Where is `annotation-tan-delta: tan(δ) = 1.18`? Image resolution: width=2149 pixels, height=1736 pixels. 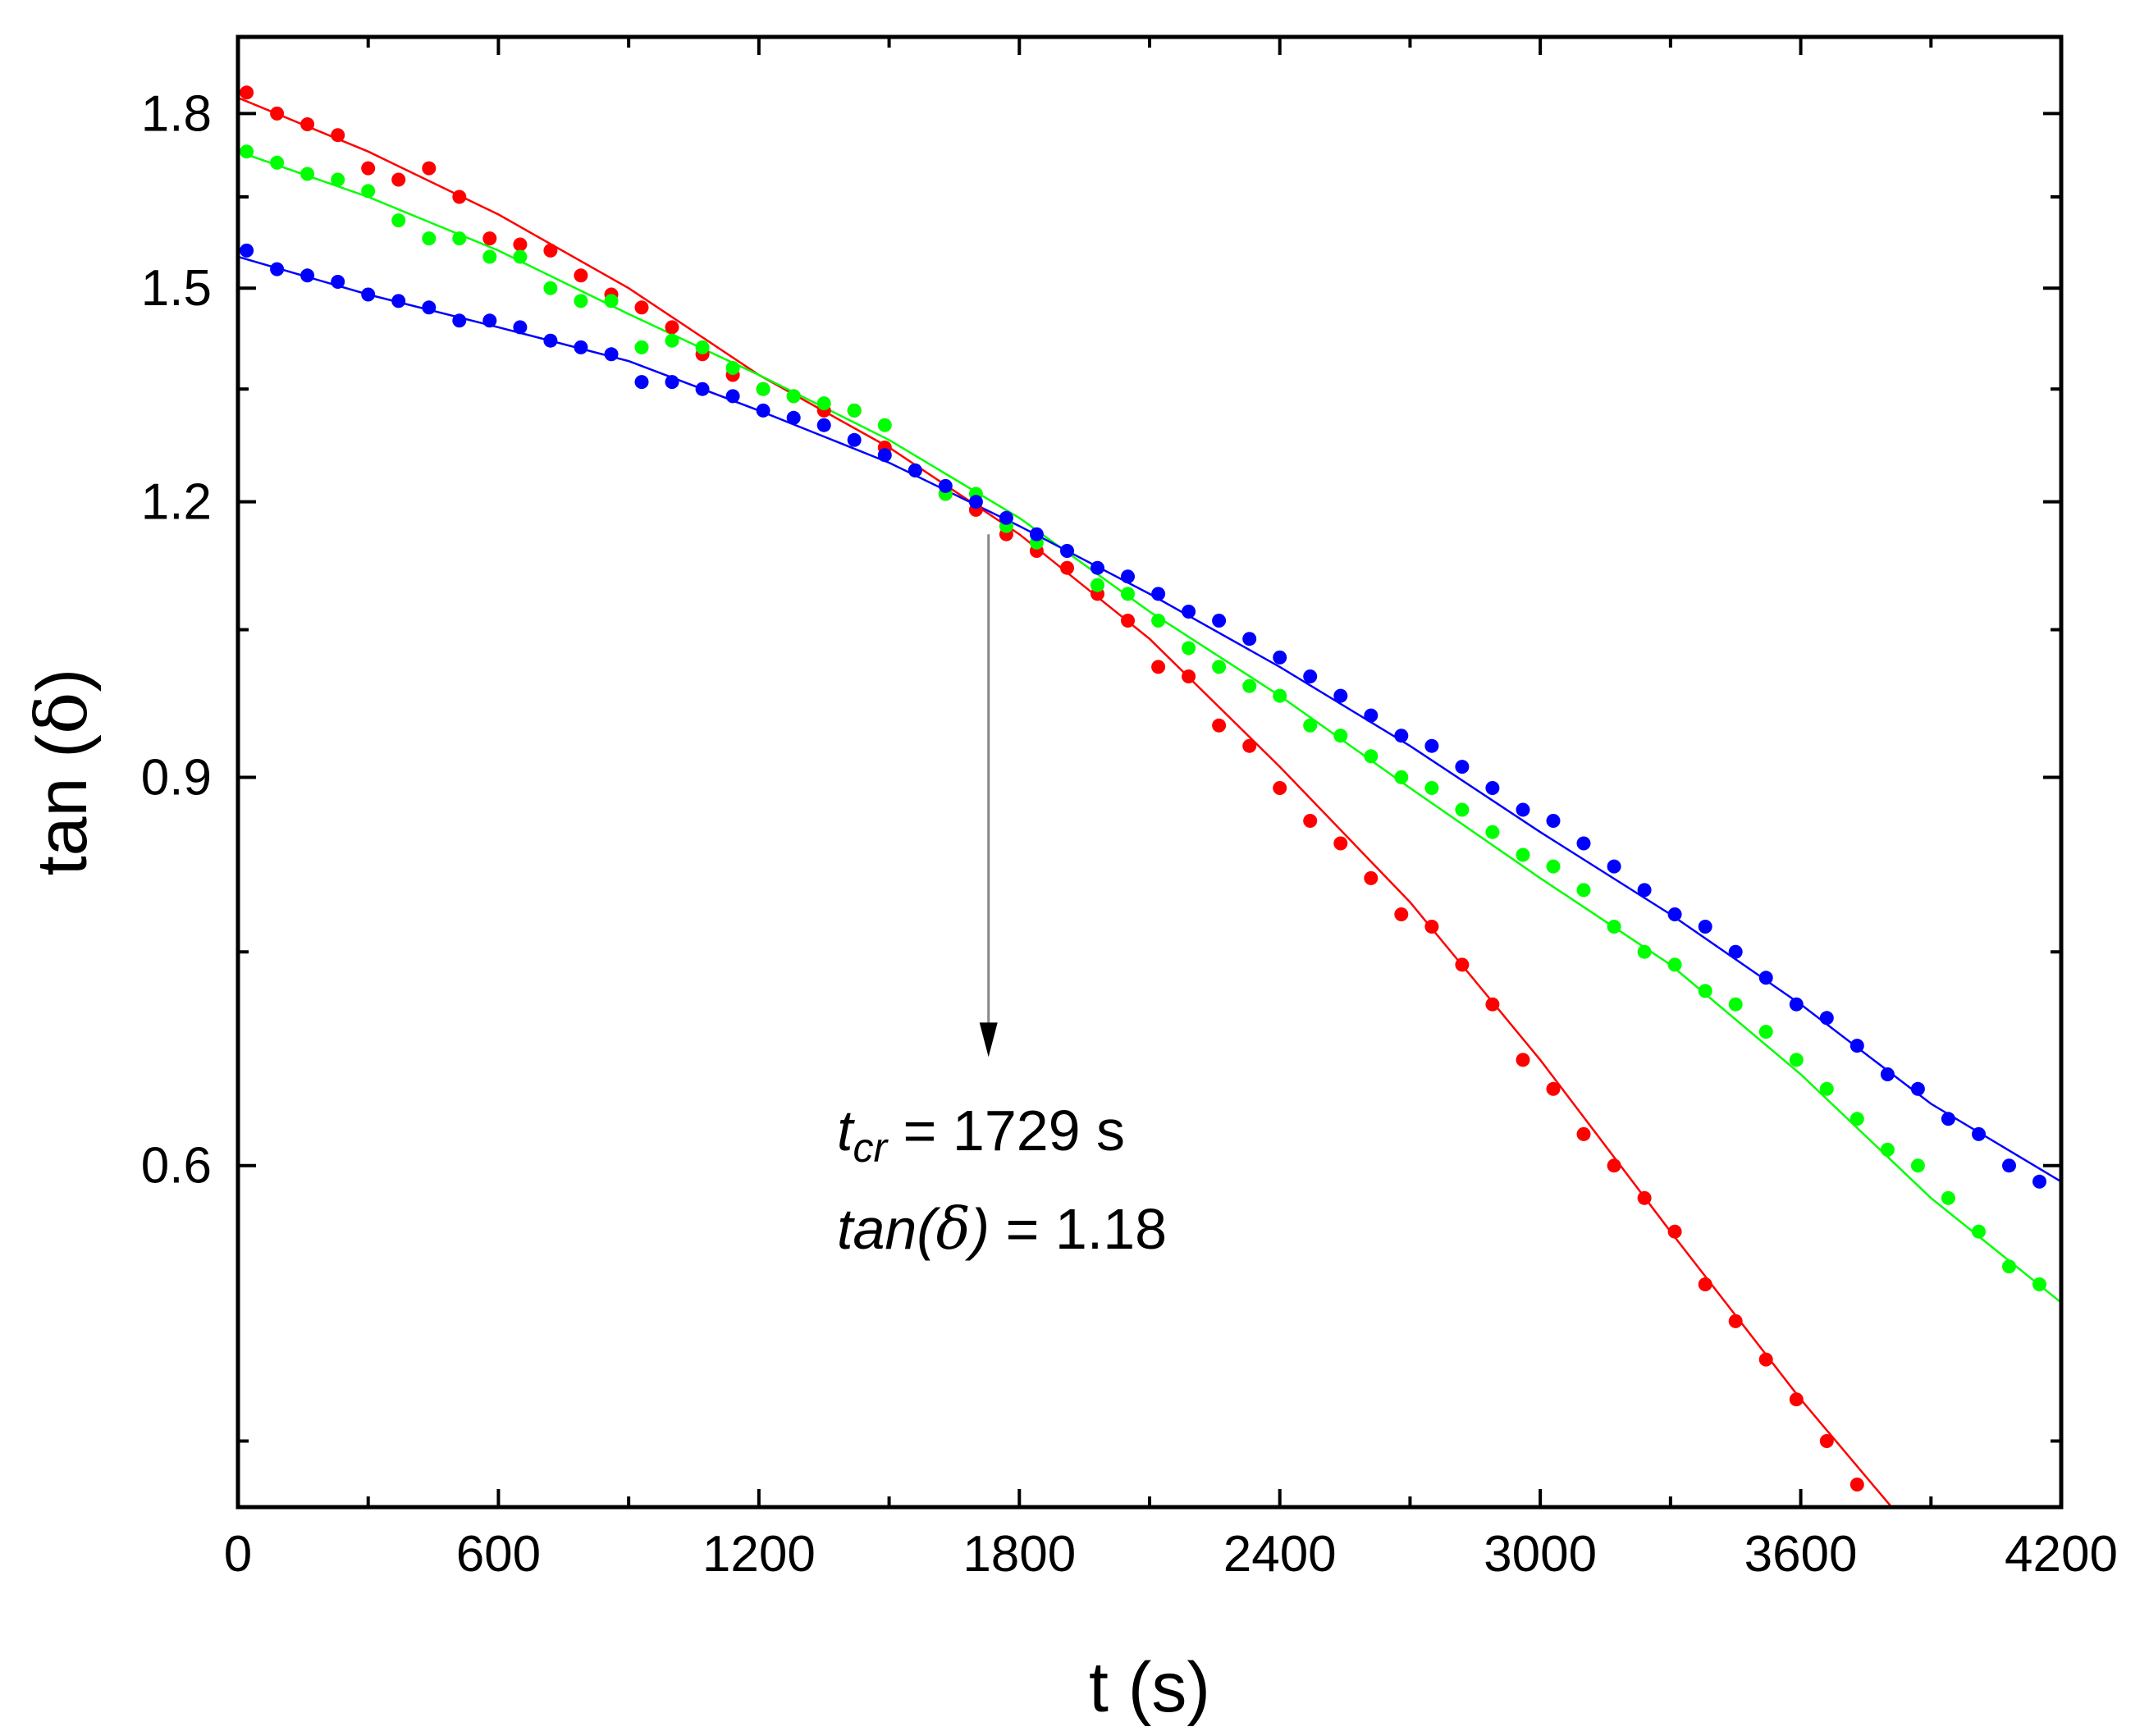 annotation-tan-delta: tan(δ) = 1.18 is located at coordinates (1002, 1229).